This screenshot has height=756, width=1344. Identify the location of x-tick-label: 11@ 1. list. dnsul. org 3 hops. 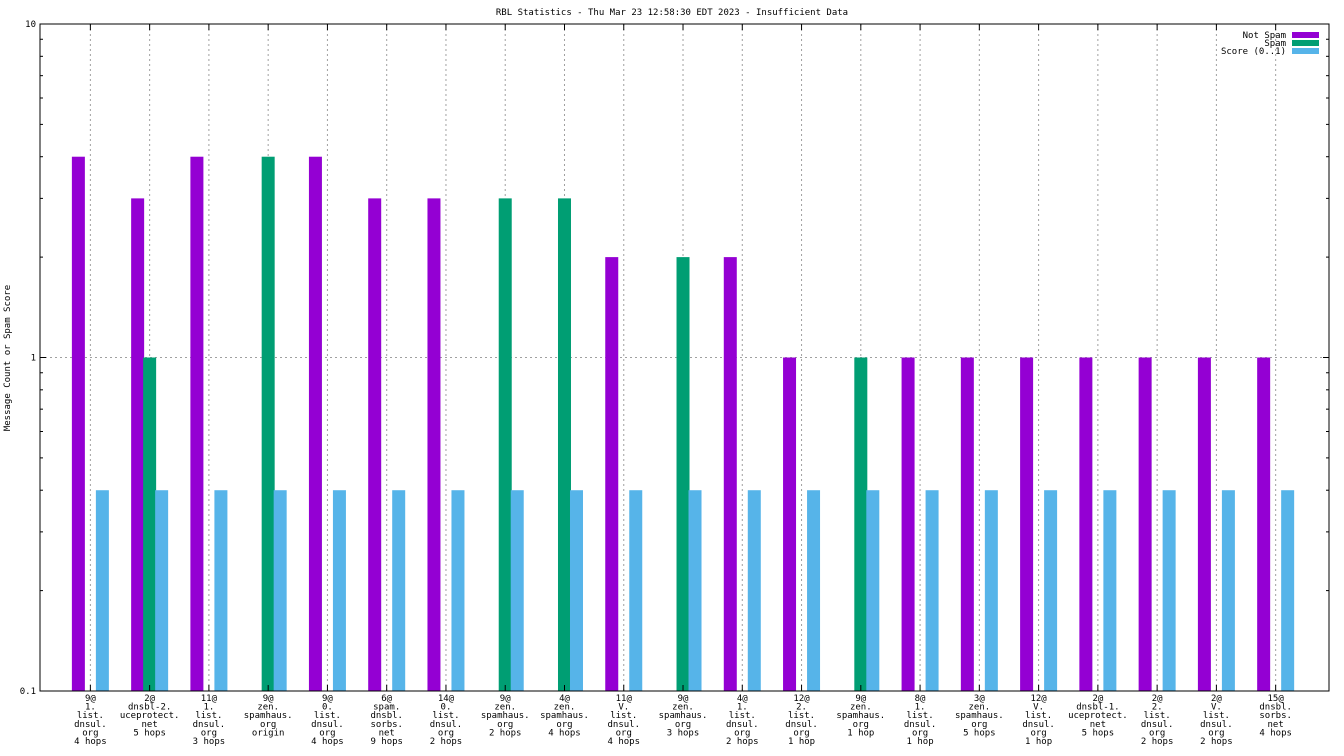
(209, 720).